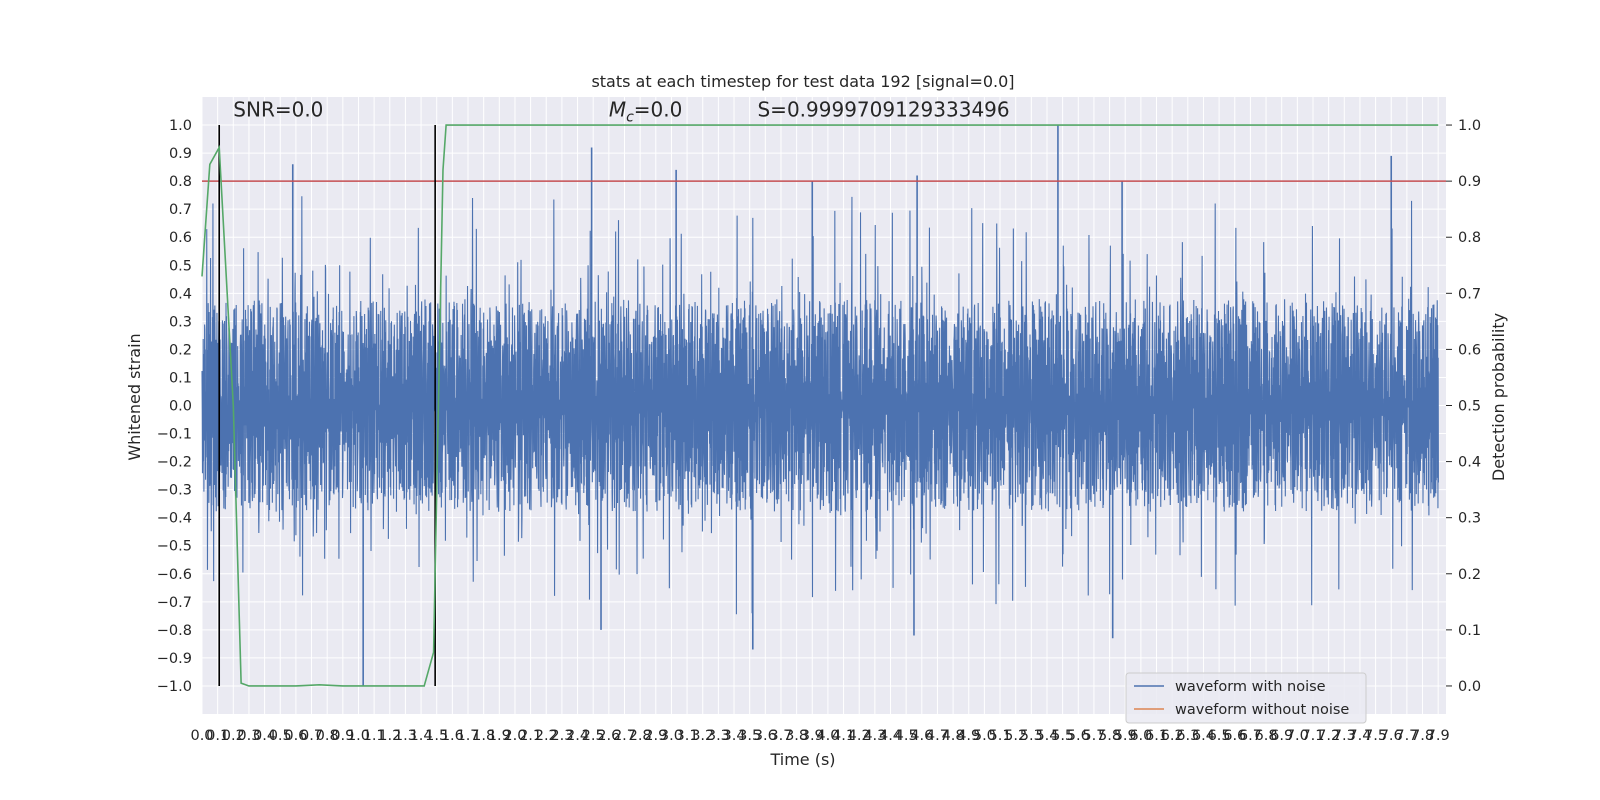 The image size is (1600, 800). Describe the element at coordinates (1062, 736) in the screenshot. I see `x-tick-label: 5.5` at that location.